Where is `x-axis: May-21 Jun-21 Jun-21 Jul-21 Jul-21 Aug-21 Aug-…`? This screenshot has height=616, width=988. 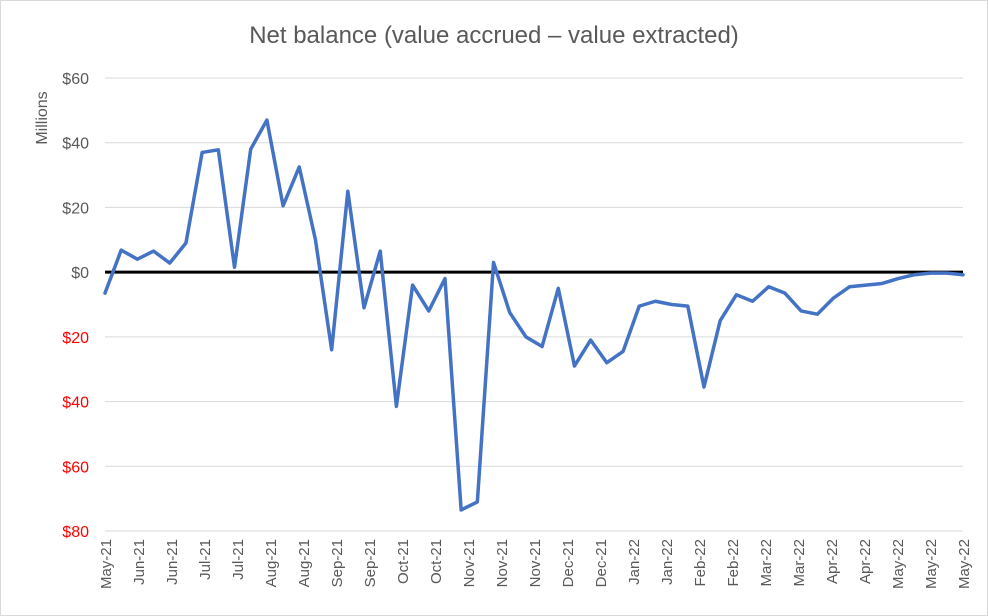
x-axis: May-21 Jun-21 Jun-21 Jul-21 Jul-21 Aug-21 Aug-… is located at coordinates (535, 564).